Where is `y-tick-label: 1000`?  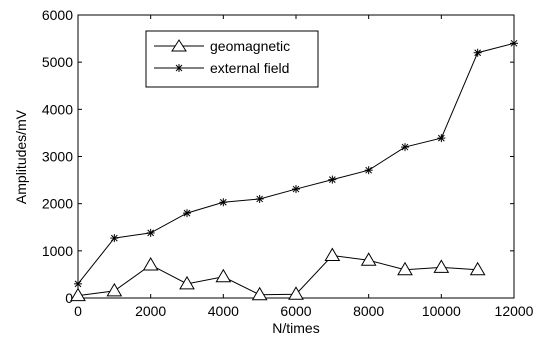
y-tick-label: 1000 is located at coordinates (57, 251).